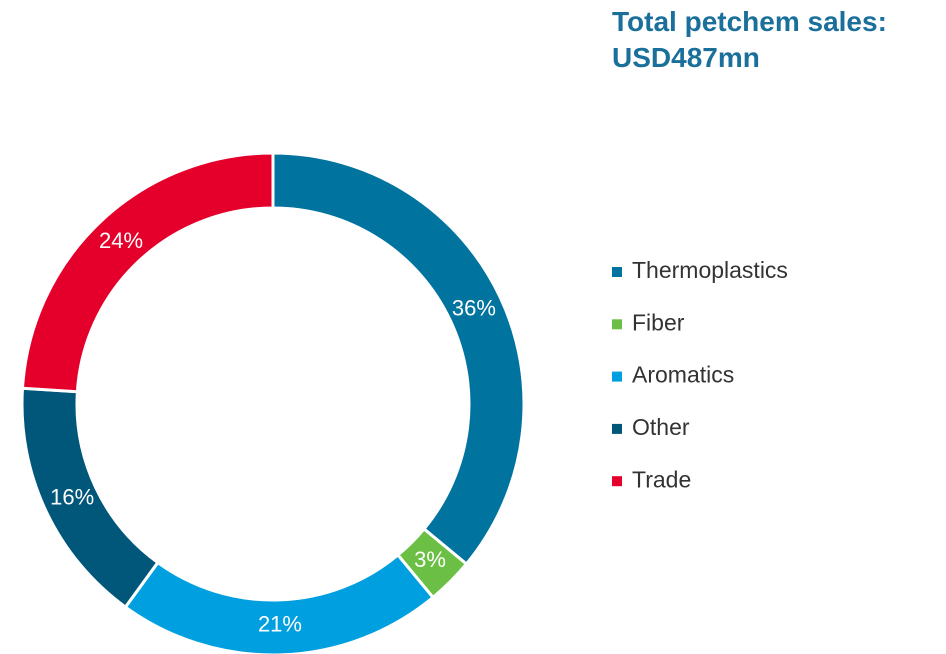 This screenshot has width=946, height=654. Describe the element at coordinates (749, 39) in the screenshot. I see `chart-title: Total petchem sales: USD487mn` at that location.